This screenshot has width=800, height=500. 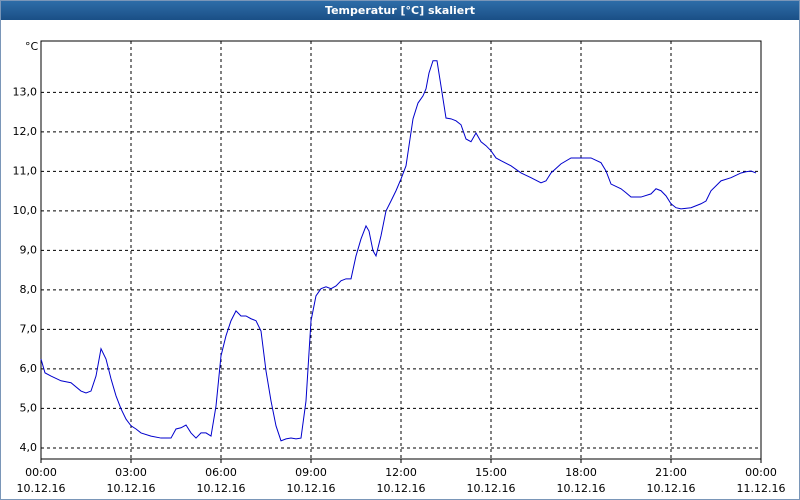 What do you see at coordinates (581, 480) in the screenshot?
I see `x-tick-label: 18:00 10.12.16` at bounding box center [581, 480].